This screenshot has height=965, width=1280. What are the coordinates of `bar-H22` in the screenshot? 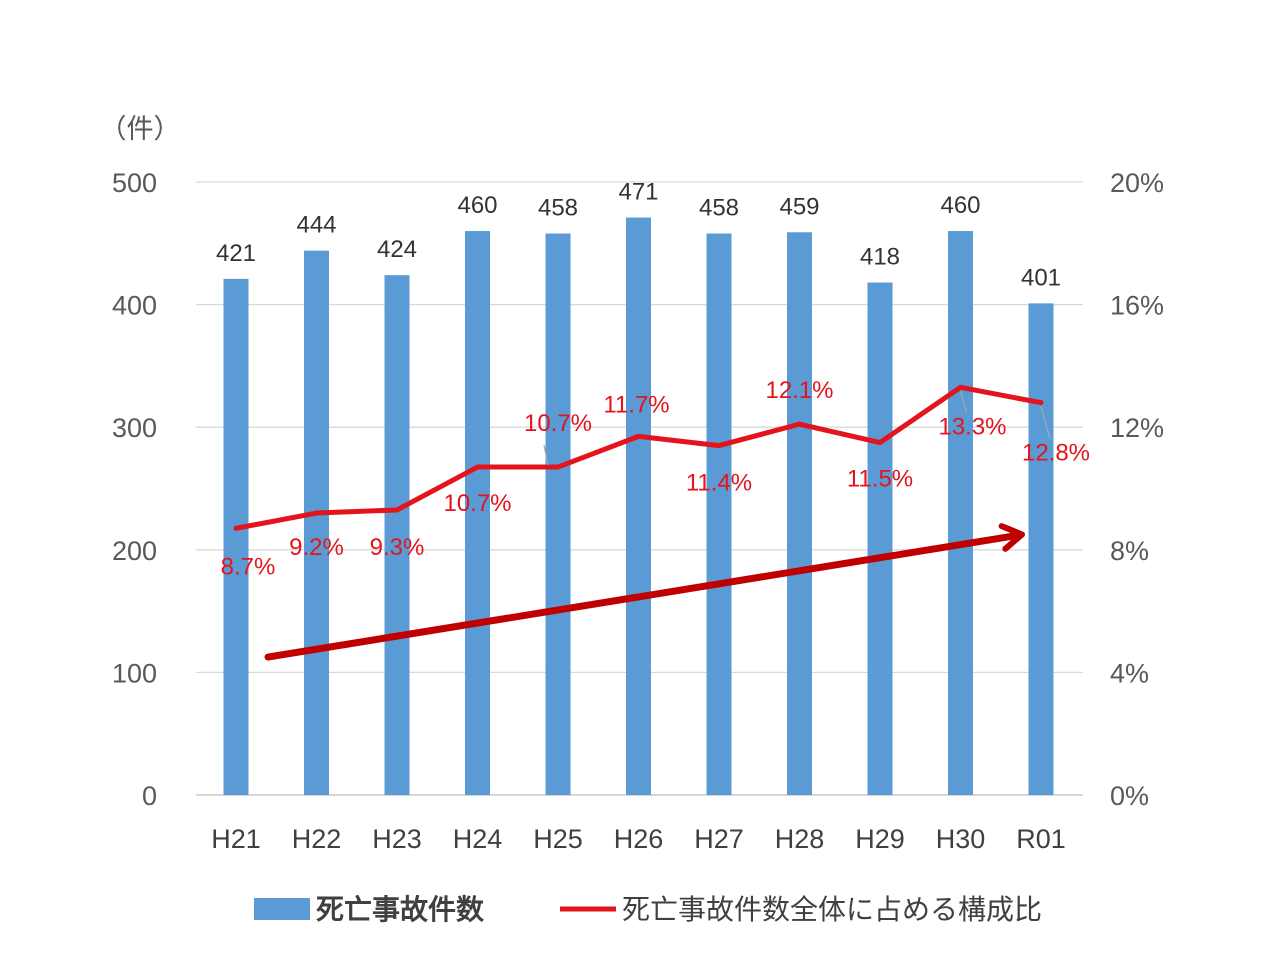 It's located at (316, 522).